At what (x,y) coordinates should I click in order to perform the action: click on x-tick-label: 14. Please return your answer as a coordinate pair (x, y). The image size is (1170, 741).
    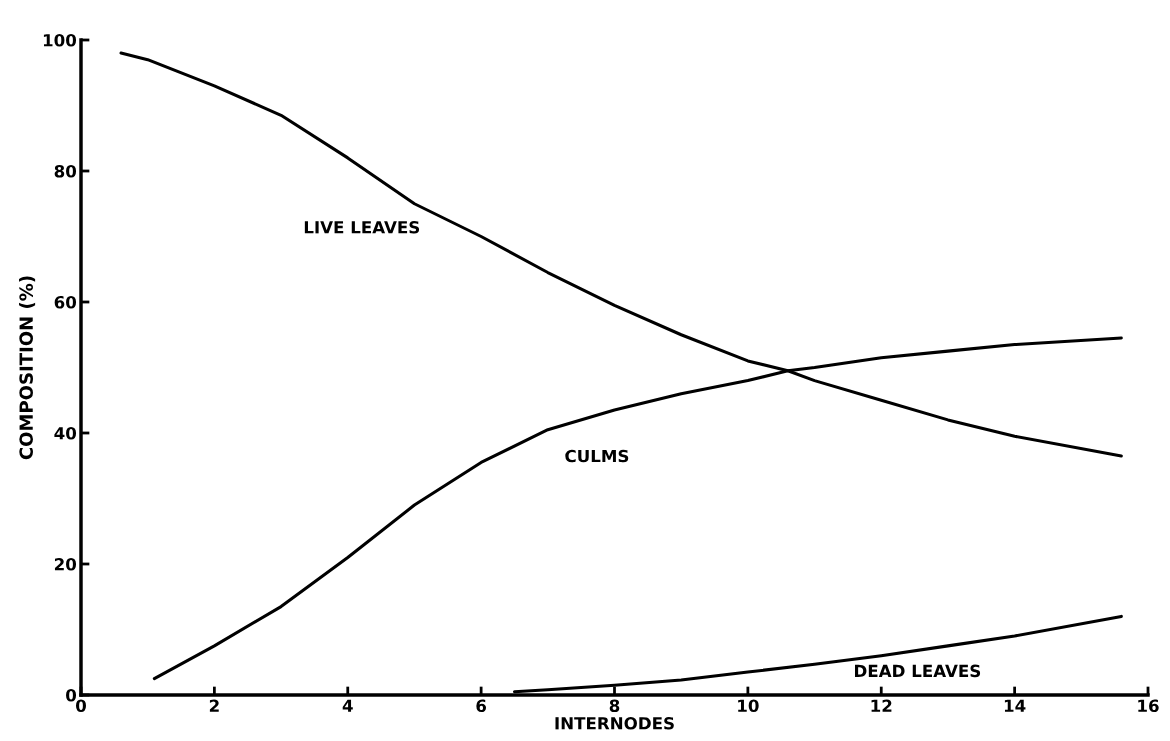
    Looking at the image, I should click on (1015, 705).